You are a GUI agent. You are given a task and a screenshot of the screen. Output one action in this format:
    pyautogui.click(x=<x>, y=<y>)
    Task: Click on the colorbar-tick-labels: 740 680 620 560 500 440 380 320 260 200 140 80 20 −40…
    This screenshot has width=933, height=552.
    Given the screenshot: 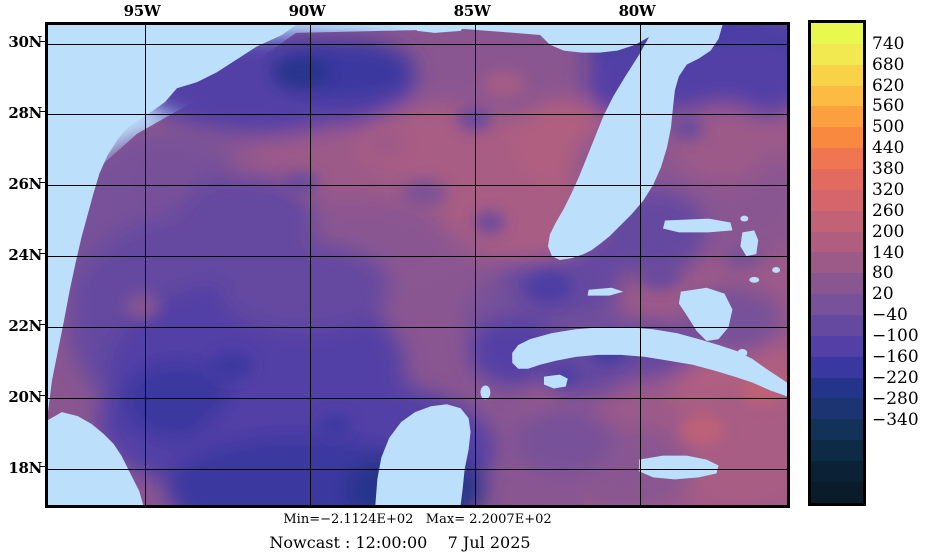 What is the action you would take?
    pyautogui.click(x=902, y=263)
    